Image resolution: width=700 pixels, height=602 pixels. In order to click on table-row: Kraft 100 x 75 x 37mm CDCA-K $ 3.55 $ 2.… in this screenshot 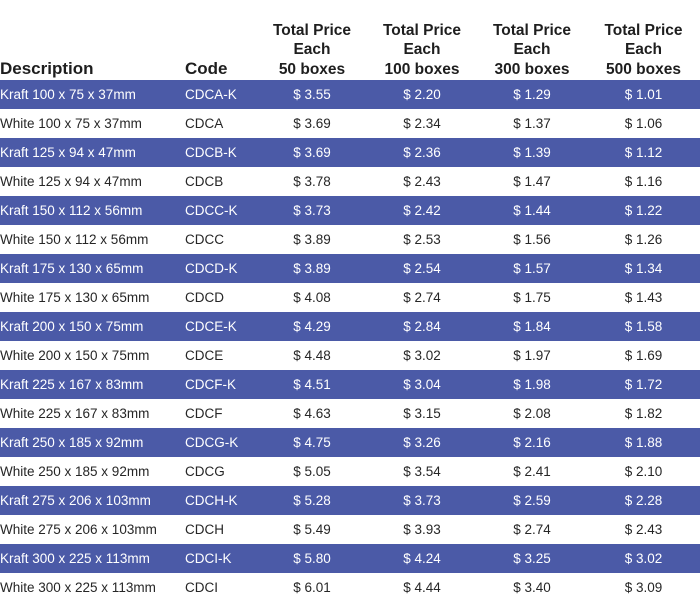, I will do `click(350, 94)`.